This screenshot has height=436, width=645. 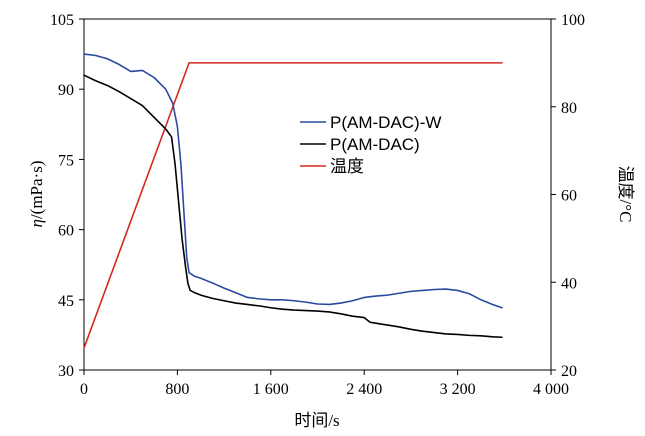 I want to click on y-left-tick-label: 75, so click(x=66, y=160).